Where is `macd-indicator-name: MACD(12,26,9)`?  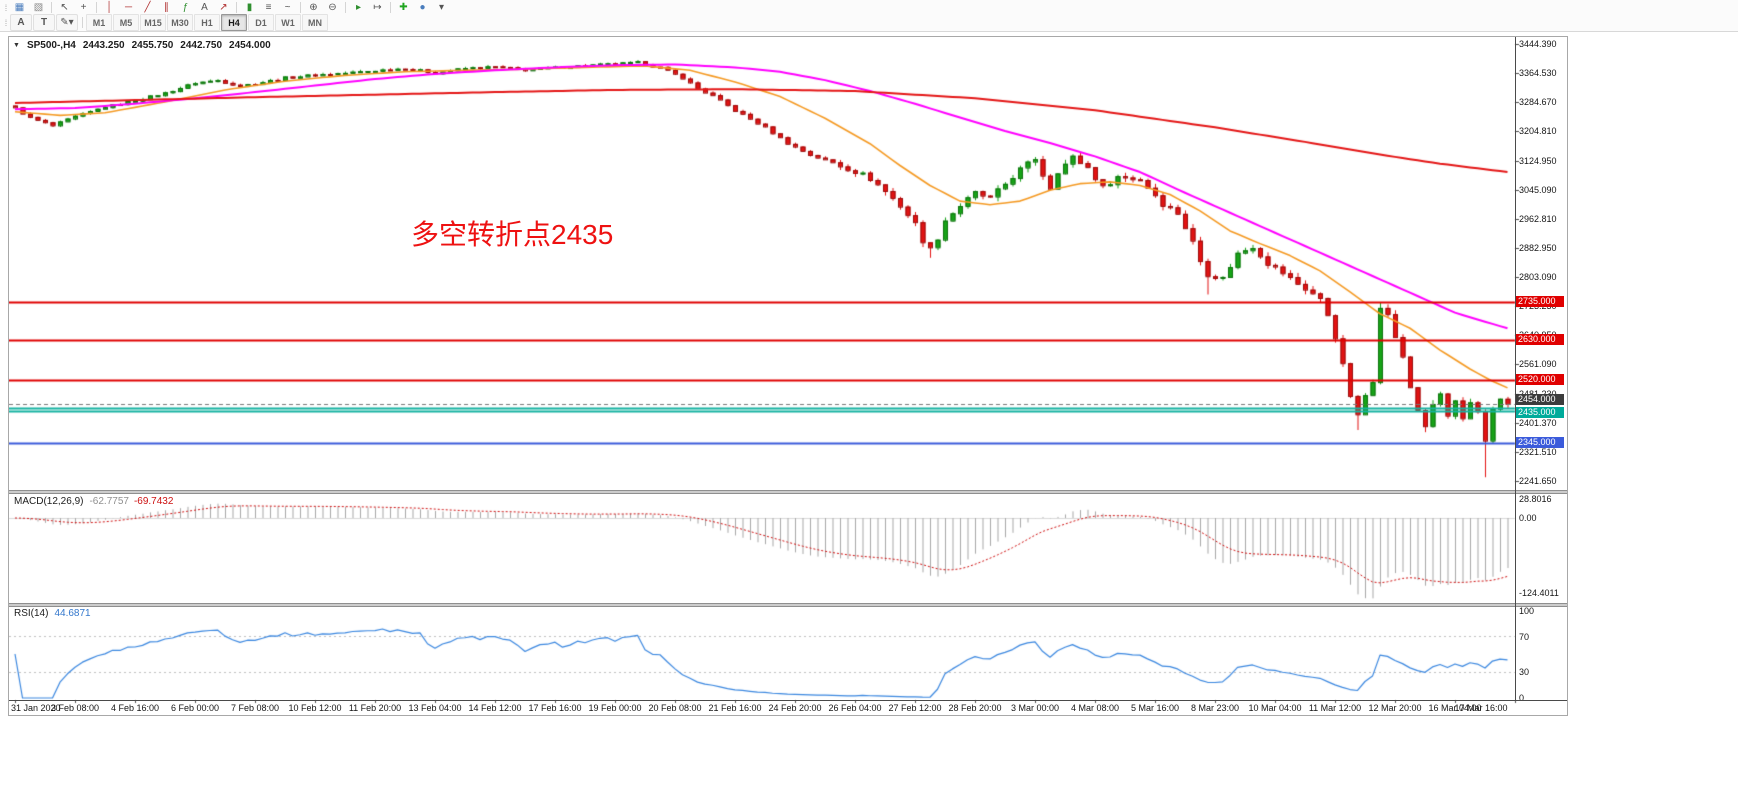
macd-indicator-name: MACD(12,26,9) is located at coordinates (49, 501).